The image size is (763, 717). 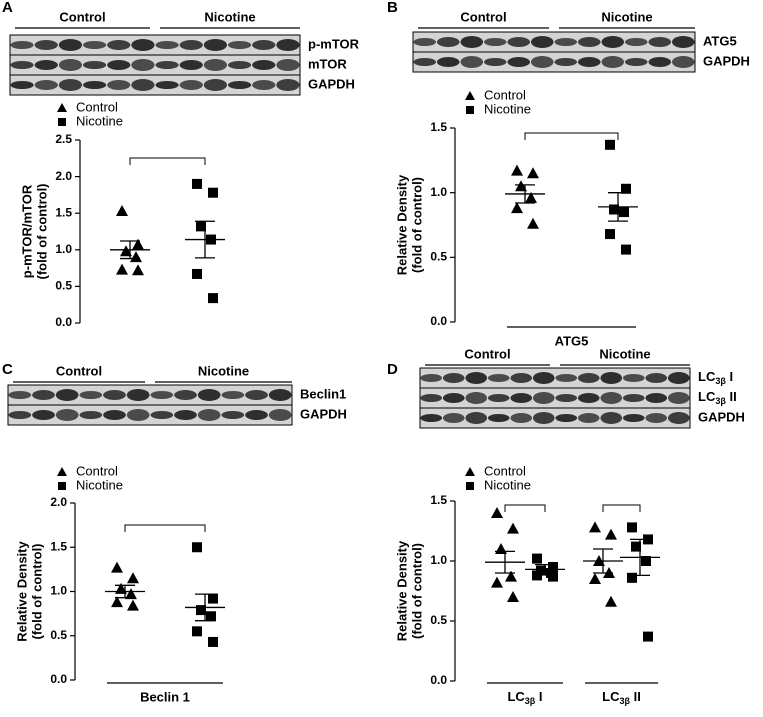 I want to click on blot-row-label: Beclin1, so click(x=323, y=393).